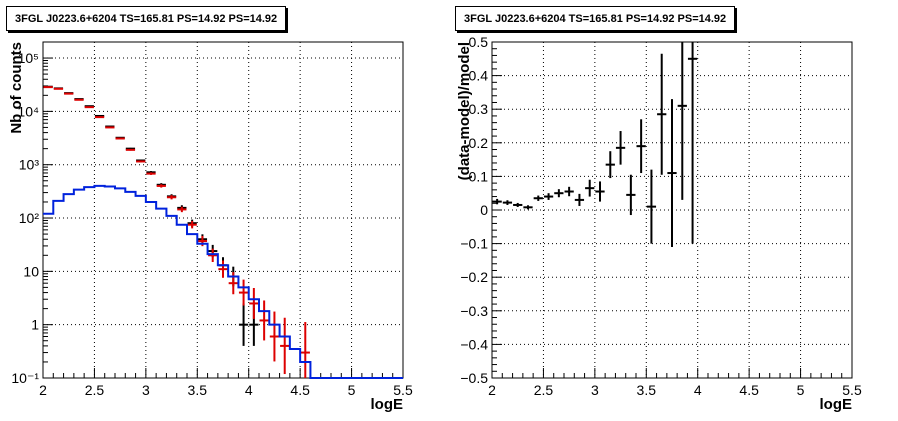 Image resolution: width=898 pixels, height=421 pixels. Describe the element at coordinates (479, 109) in the screenshot. I see `y-tick-label: 0.3` at that location.